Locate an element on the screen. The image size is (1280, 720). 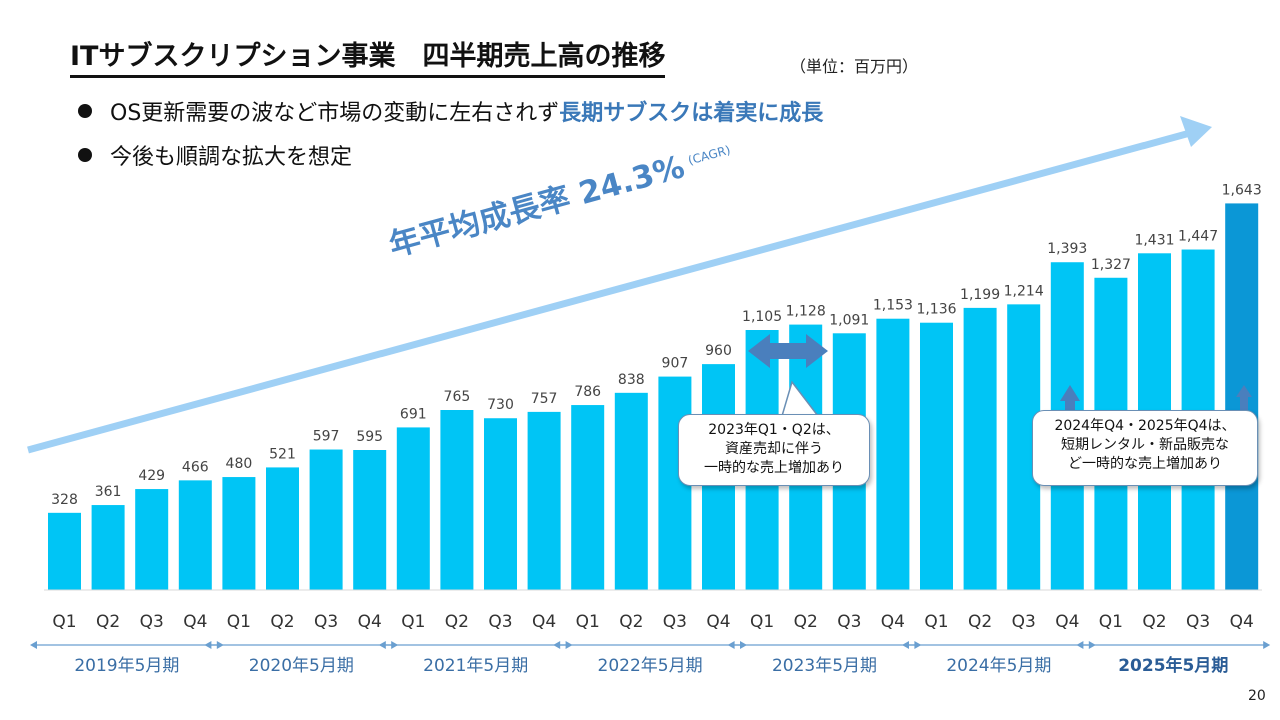
year-group-label: 2021年5月期 is located at coordinates (475, 666).